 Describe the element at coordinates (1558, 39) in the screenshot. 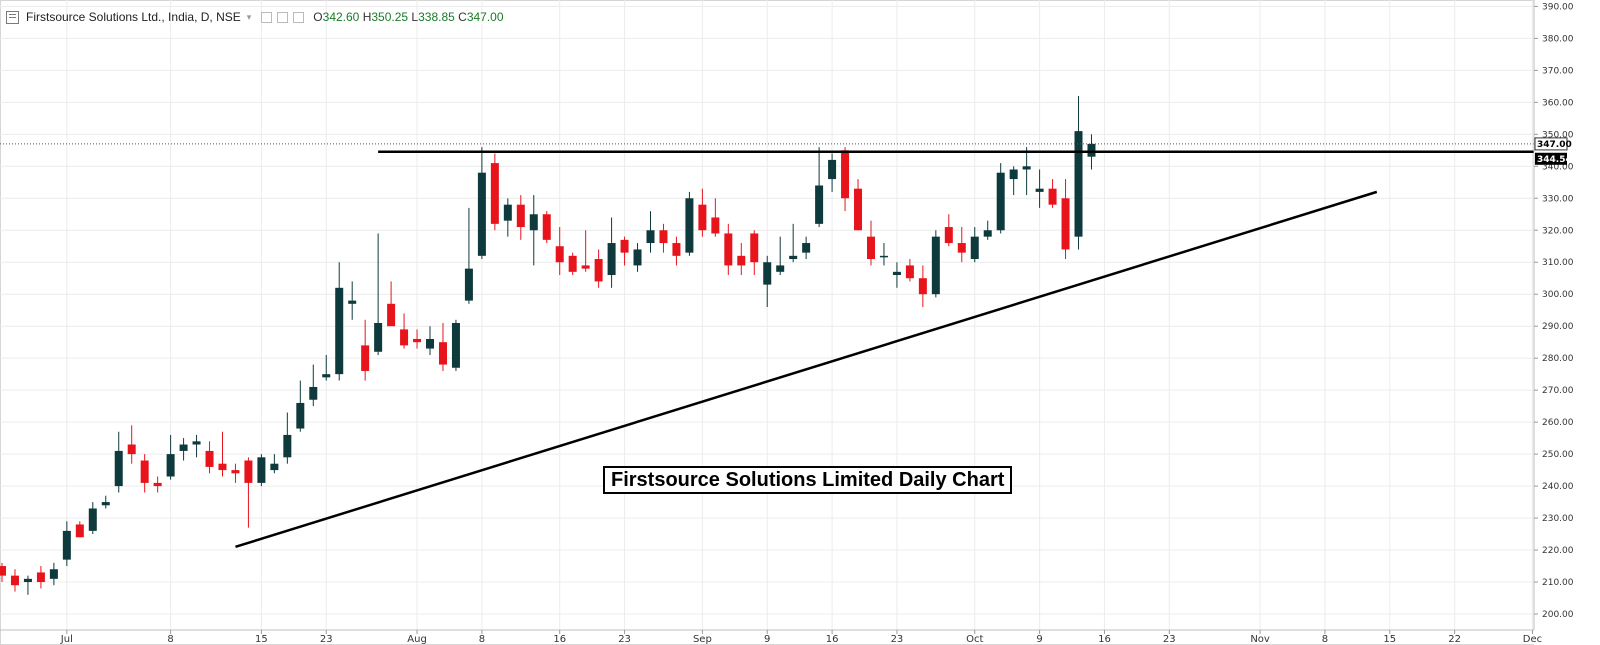

I see `y-tick-label: 380.00` at that location.